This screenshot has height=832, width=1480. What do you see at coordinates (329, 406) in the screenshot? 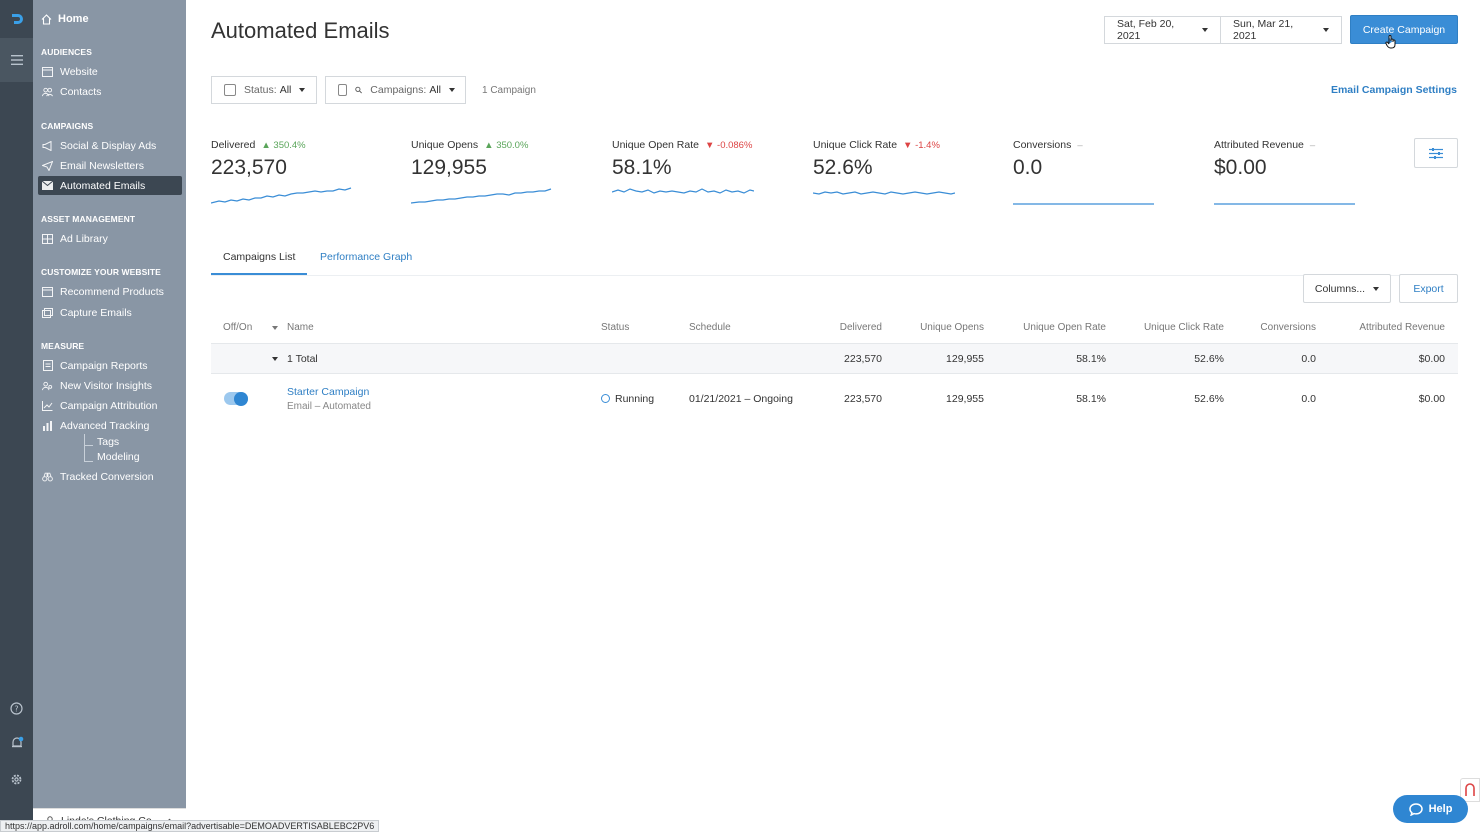
I see `campaign-type: Email – Automated` at bounding box center [329, 406].